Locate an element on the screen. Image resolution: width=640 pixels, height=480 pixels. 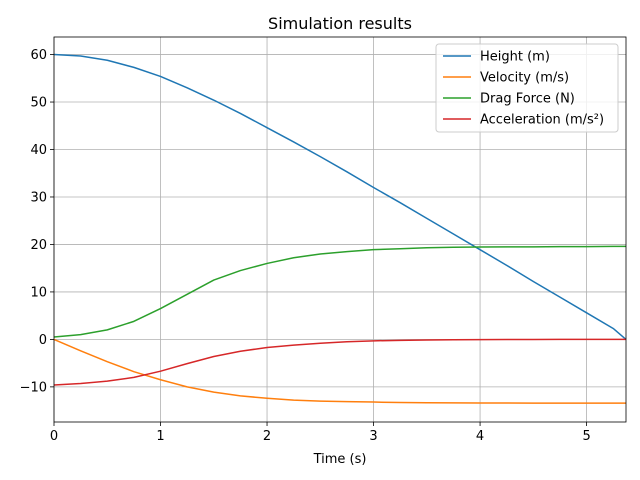
x-tick-label: 0 is located at coordinates (54, 436).